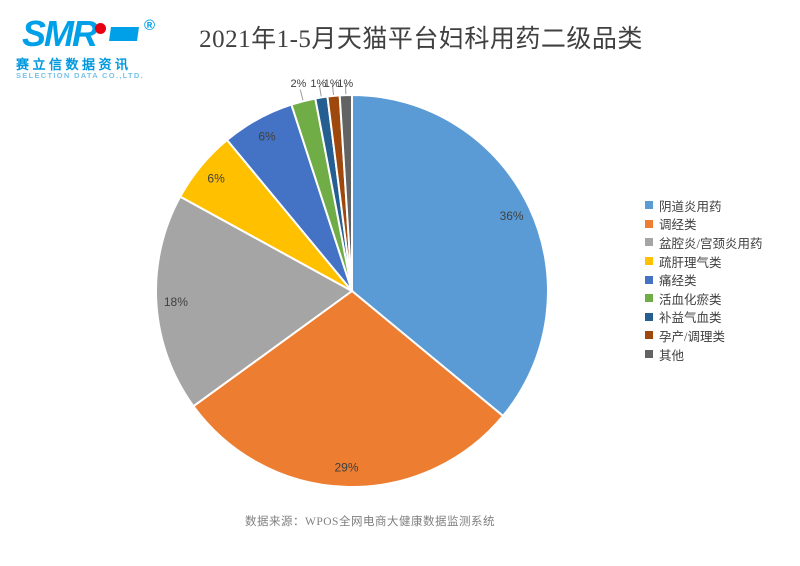 Image resolution: width=800 pixels, height=566 pixels. I want to click on legend-item-4: 痛经类, so click(703, 279).